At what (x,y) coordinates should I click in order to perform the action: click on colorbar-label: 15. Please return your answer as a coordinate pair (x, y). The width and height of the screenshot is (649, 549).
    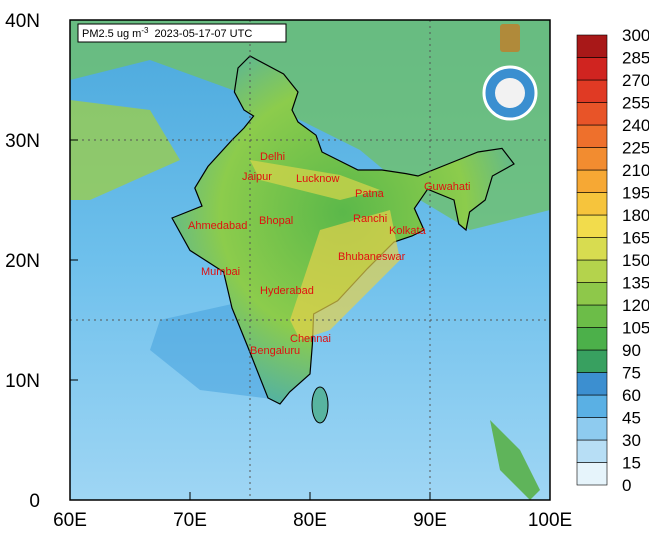
    Looking at the image, I should click on (631, 463).